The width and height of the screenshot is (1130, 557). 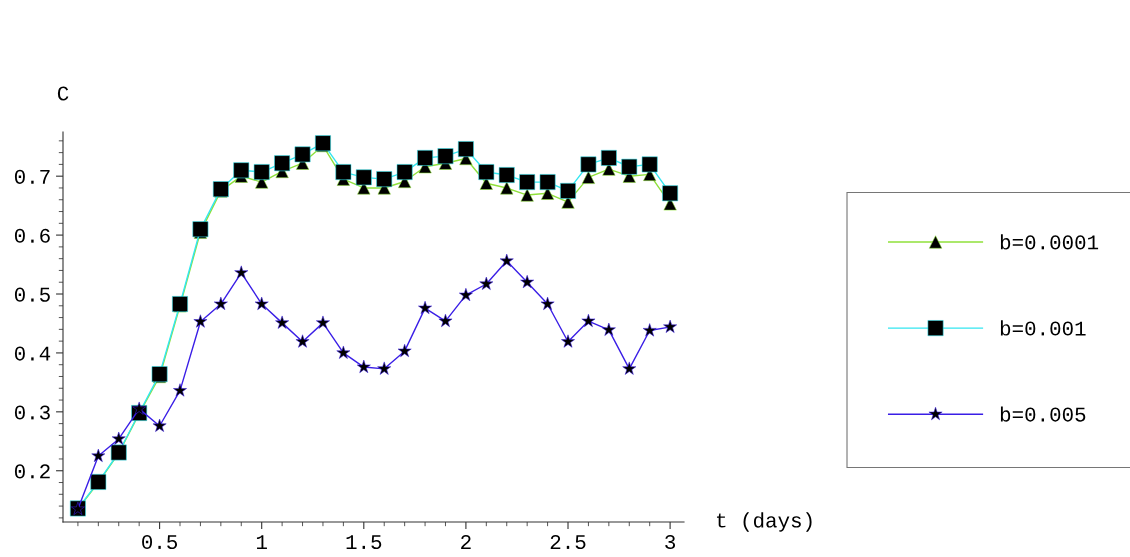 I want to click on x-tick-label: 3, so click(x=670, y=542).